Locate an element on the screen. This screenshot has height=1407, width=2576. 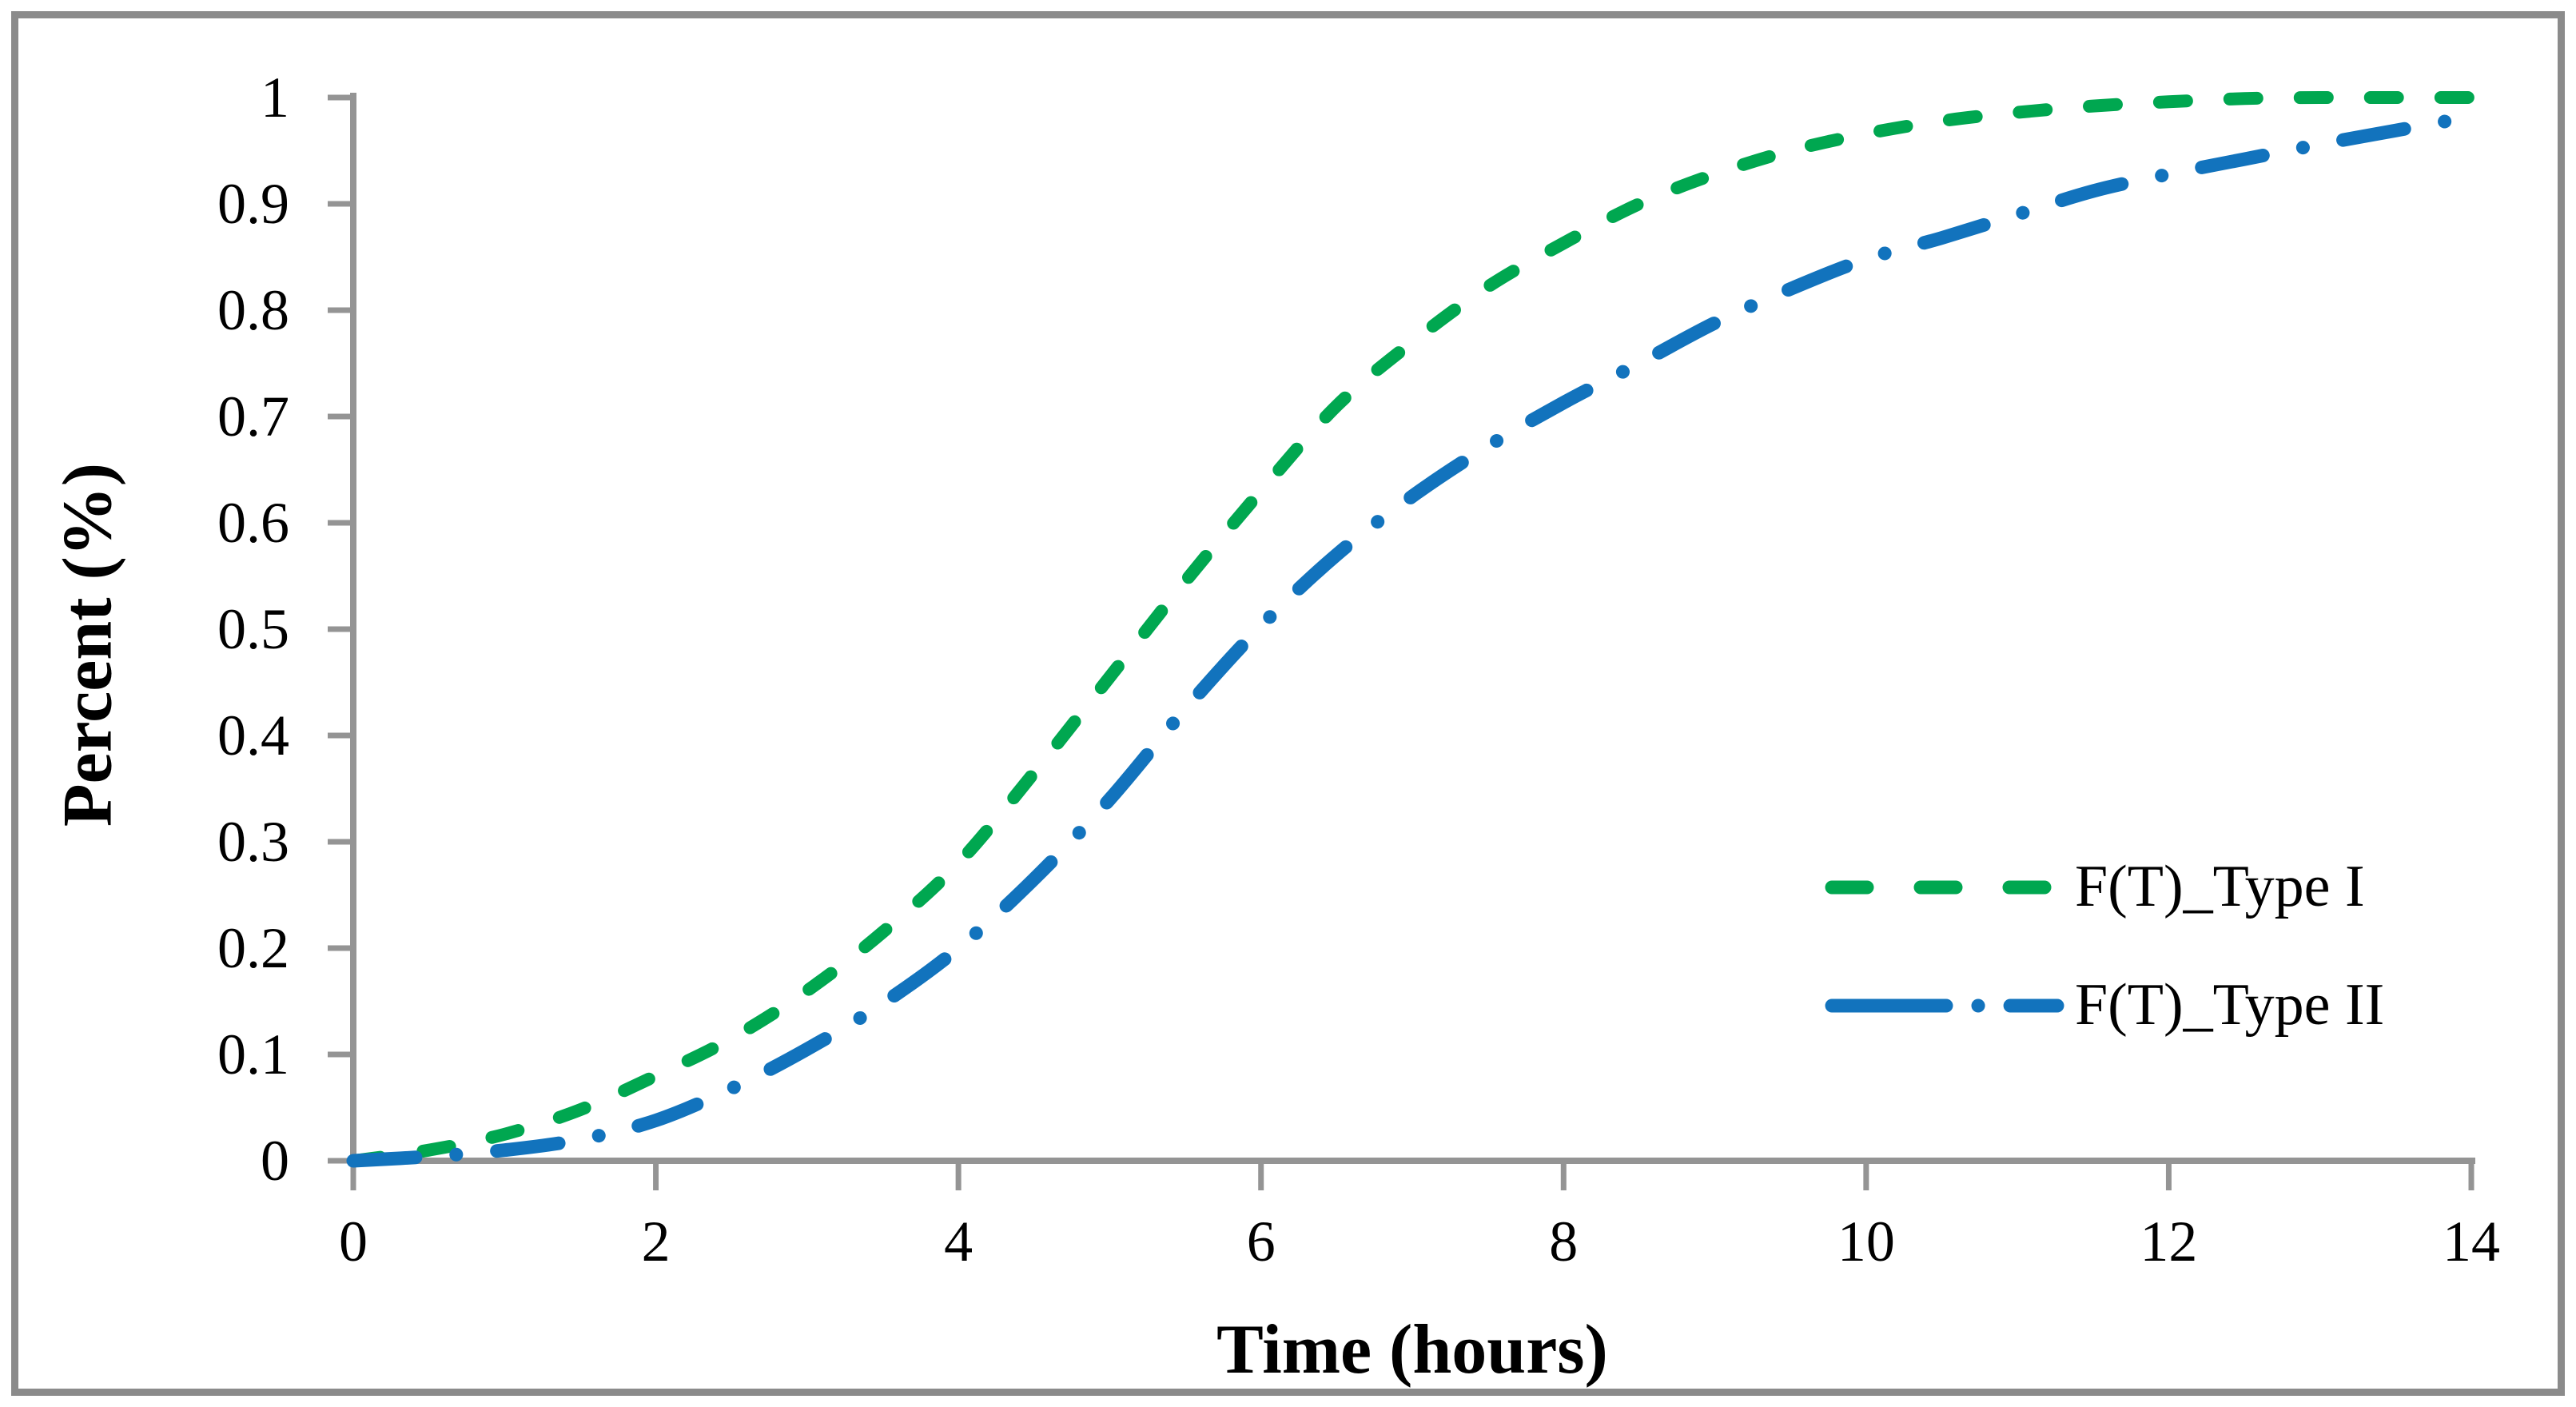
y-tick-label: 0.9 is located at coordinates (253, 204).